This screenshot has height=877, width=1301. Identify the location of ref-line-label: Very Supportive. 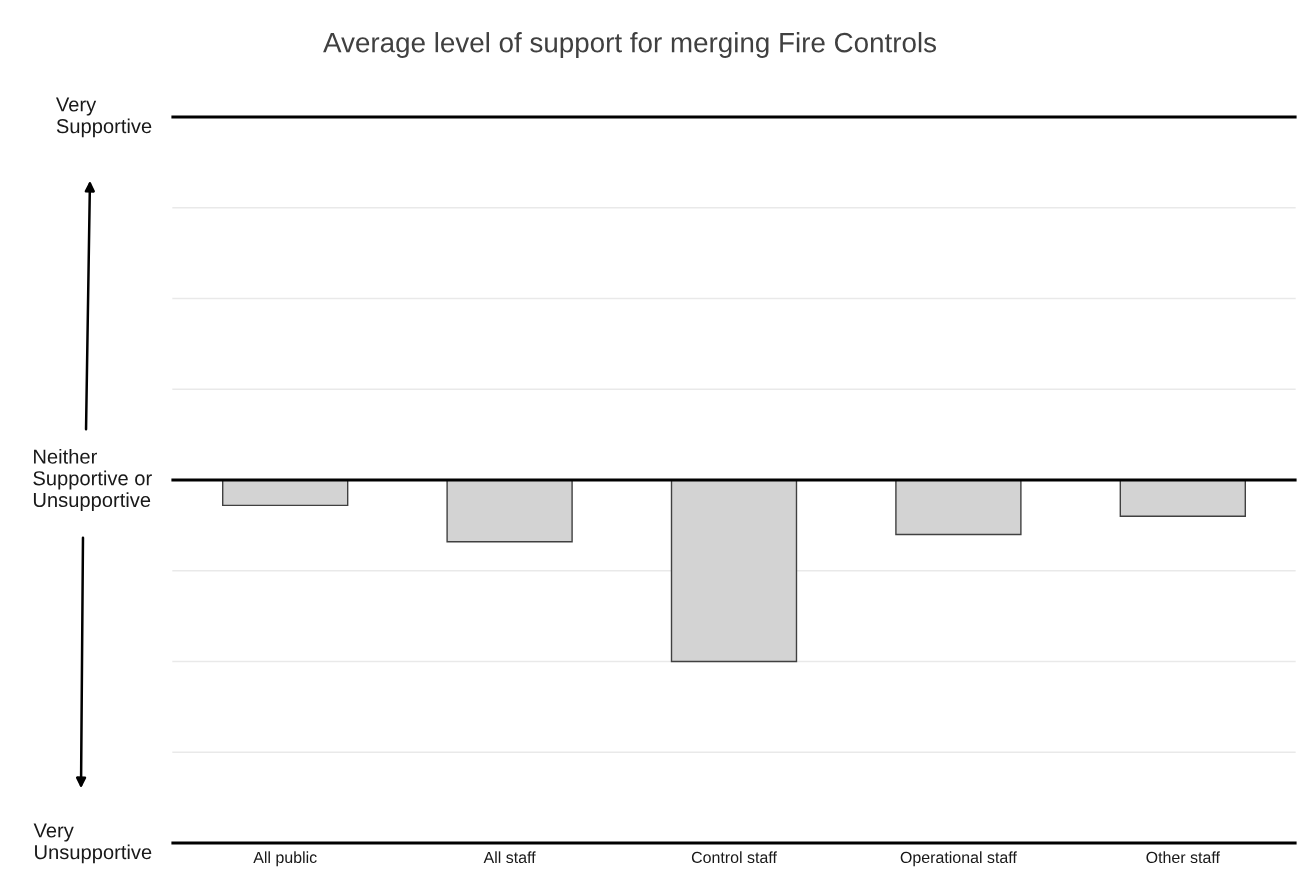
(103, 117).